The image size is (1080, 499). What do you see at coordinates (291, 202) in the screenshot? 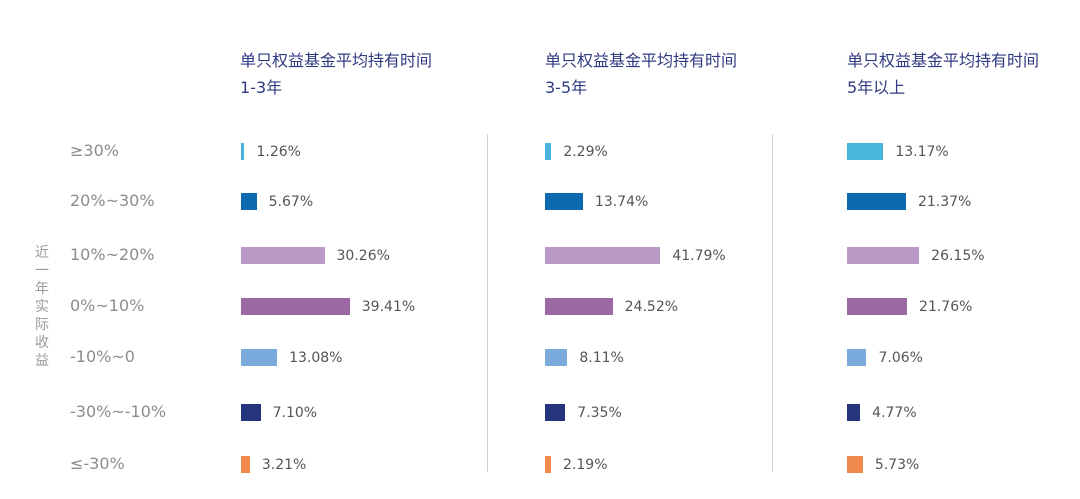
I see `data-label: 5.67%` at bounding box center [291, 202].